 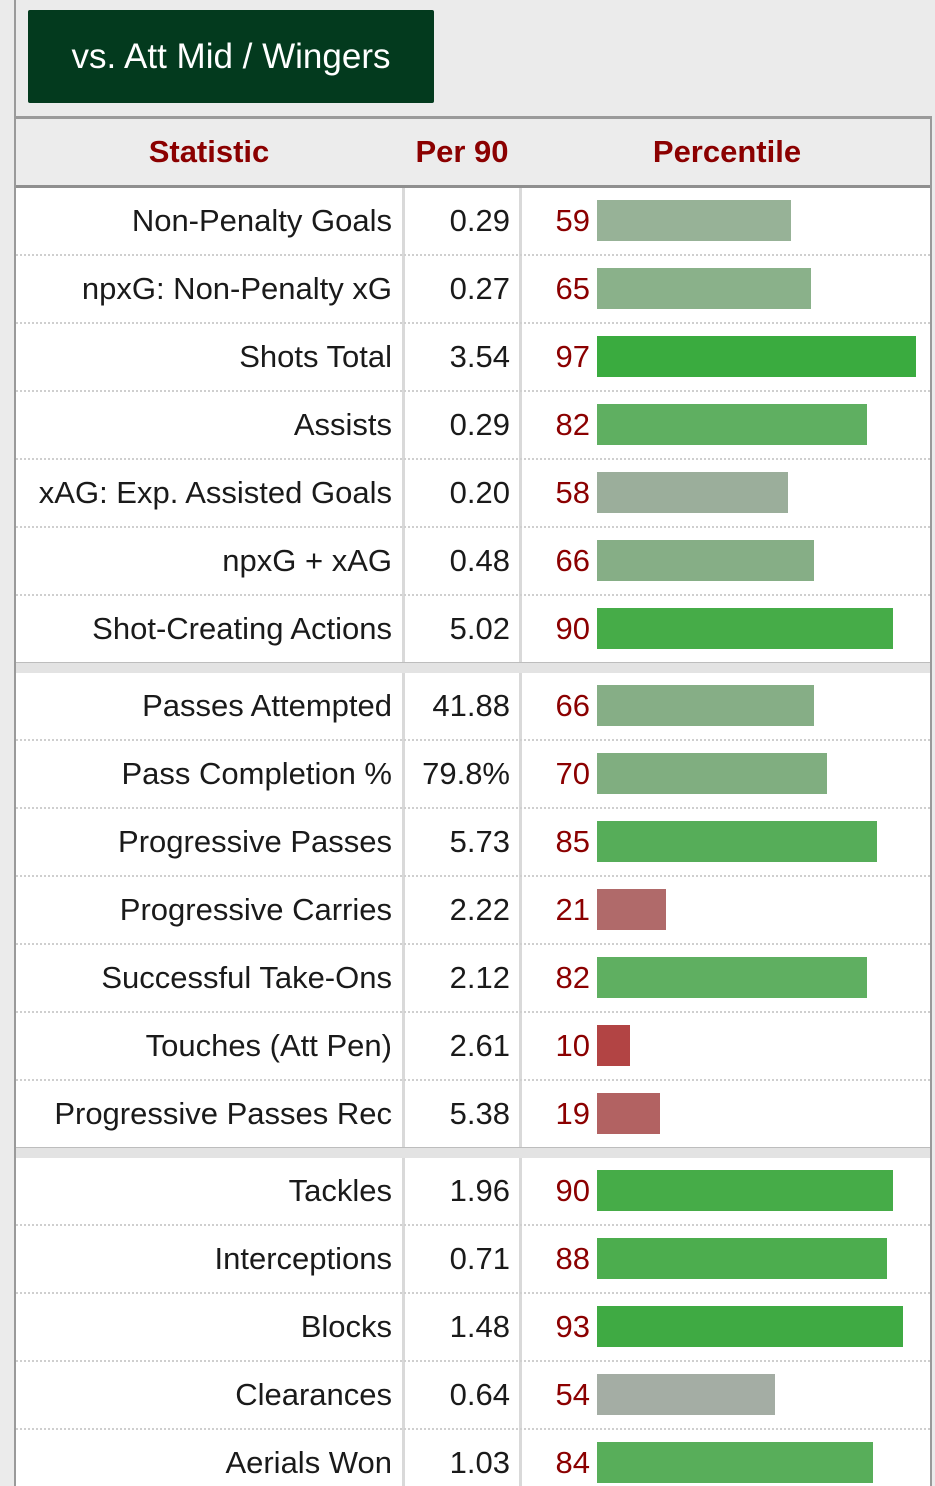 I want to click on table-row: Successful Take-Ons 2.12 82, so click(x=473, y=979).